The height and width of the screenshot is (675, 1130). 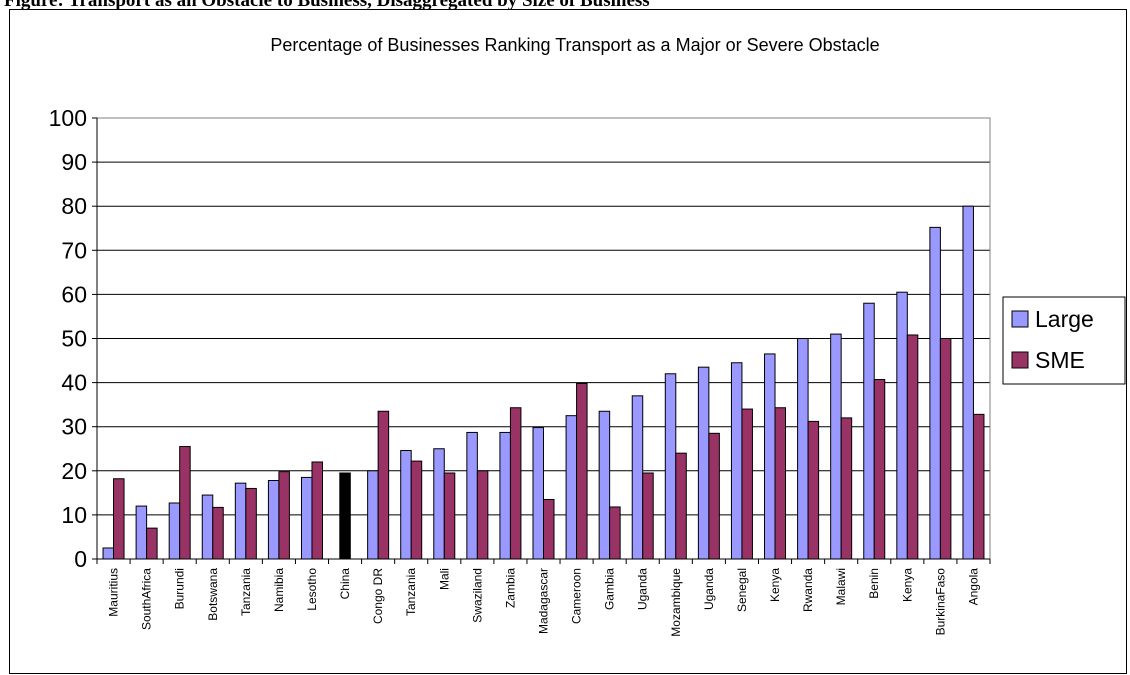 What do you see at coordinates (1020, 360) in the screenshot?
I see `legend-swatch-sme` at bounding box center [1020, 360].